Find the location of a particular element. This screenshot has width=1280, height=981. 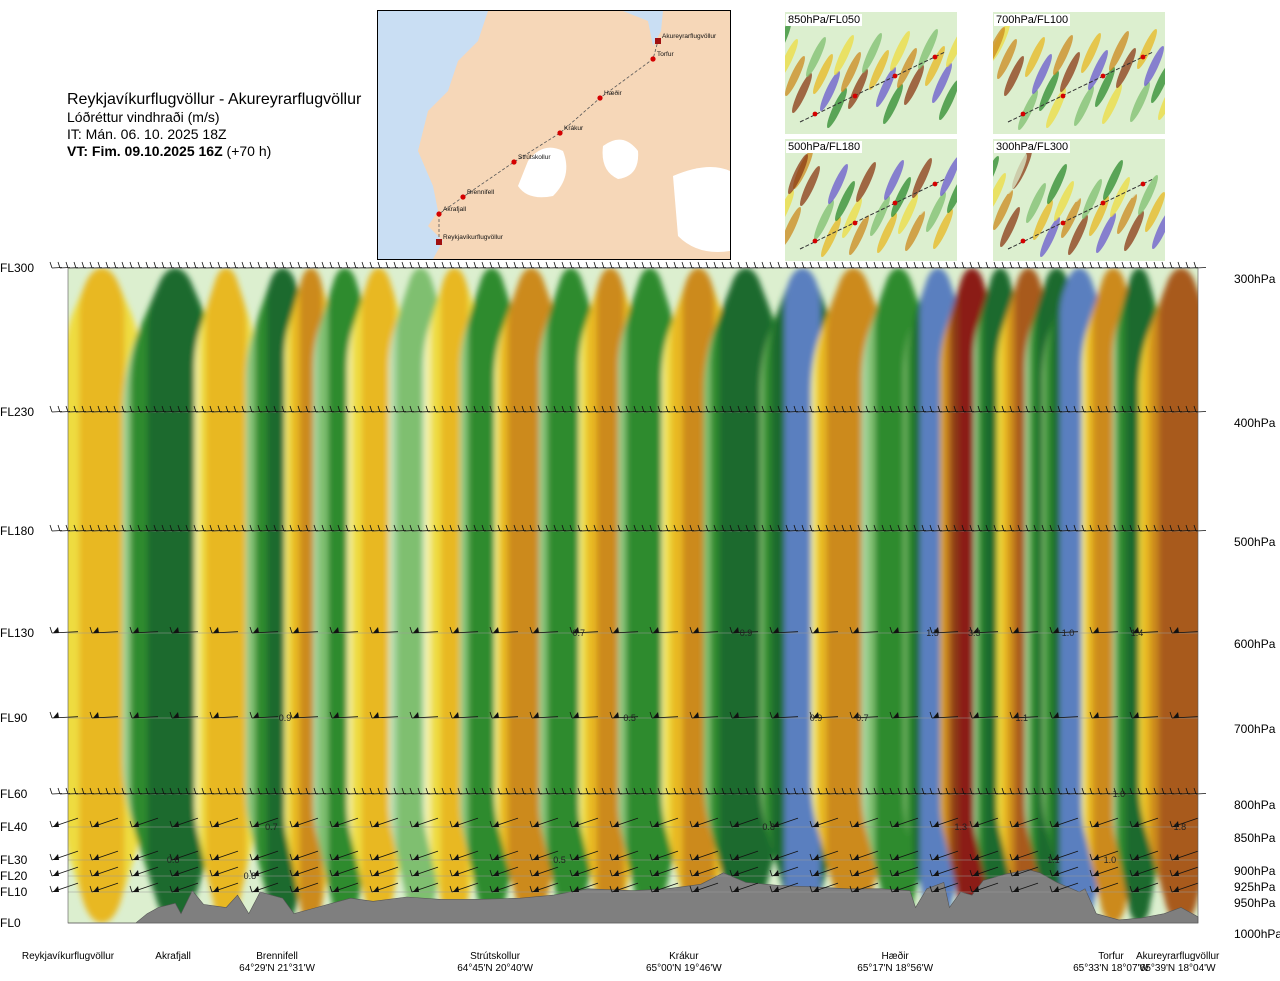

thumbnail-850: 850hPa/FL050 is located at coordinates (871, 73).